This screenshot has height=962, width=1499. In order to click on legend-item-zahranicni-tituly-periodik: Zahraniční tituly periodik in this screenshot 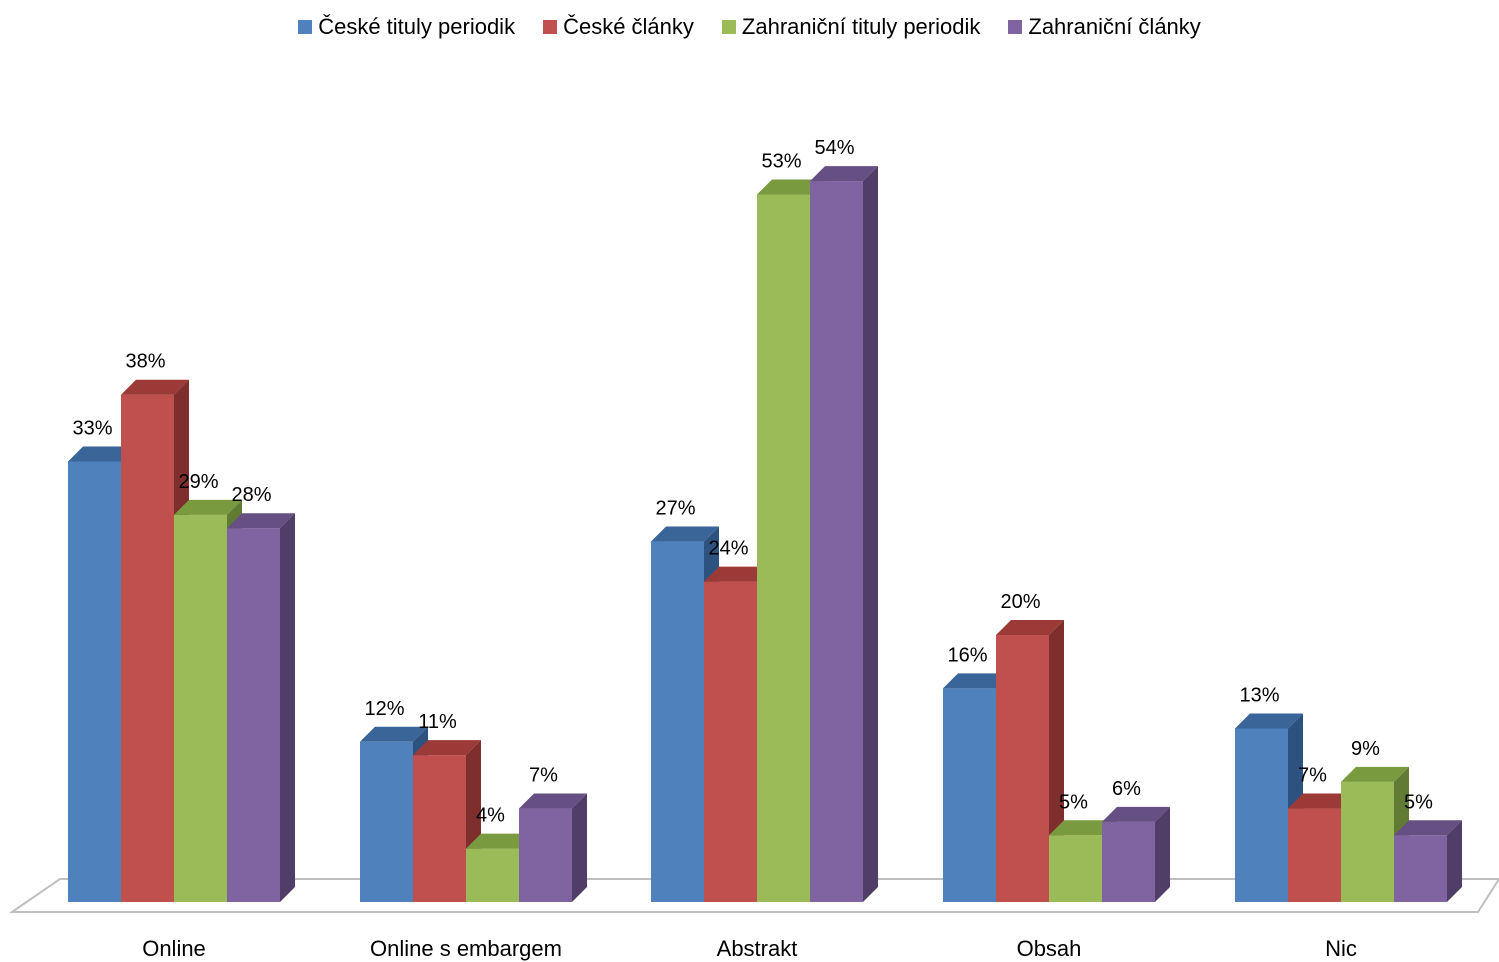, I will do `click(851, 27)`.